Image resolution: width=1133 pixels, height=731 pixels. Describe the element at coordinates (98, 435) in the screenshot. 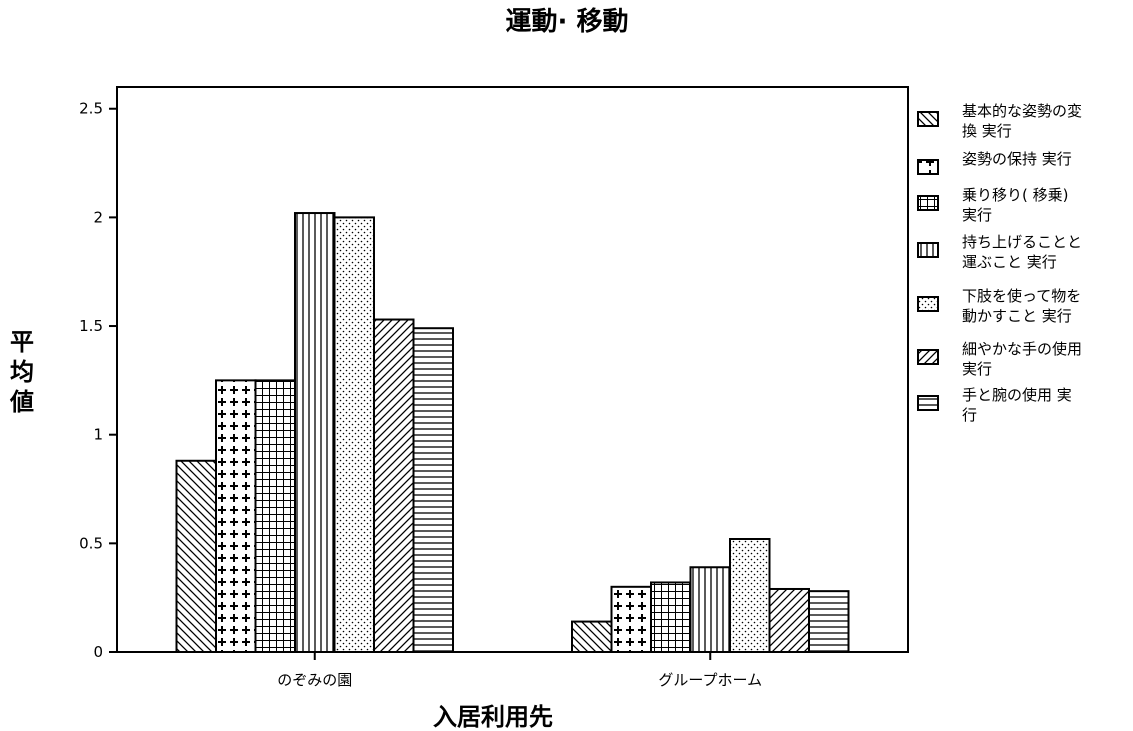

I see `y-tick-label: 1` at that location.